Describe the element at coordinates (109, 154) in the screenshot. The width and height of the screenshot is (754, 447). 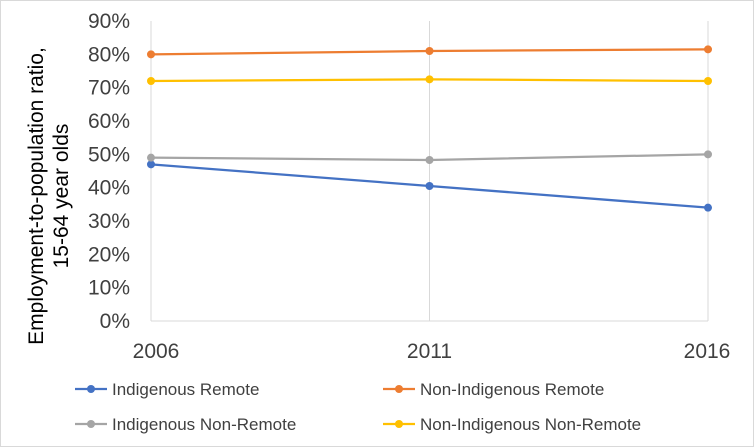
I see `y-tick-label-5: 50%` at that location.